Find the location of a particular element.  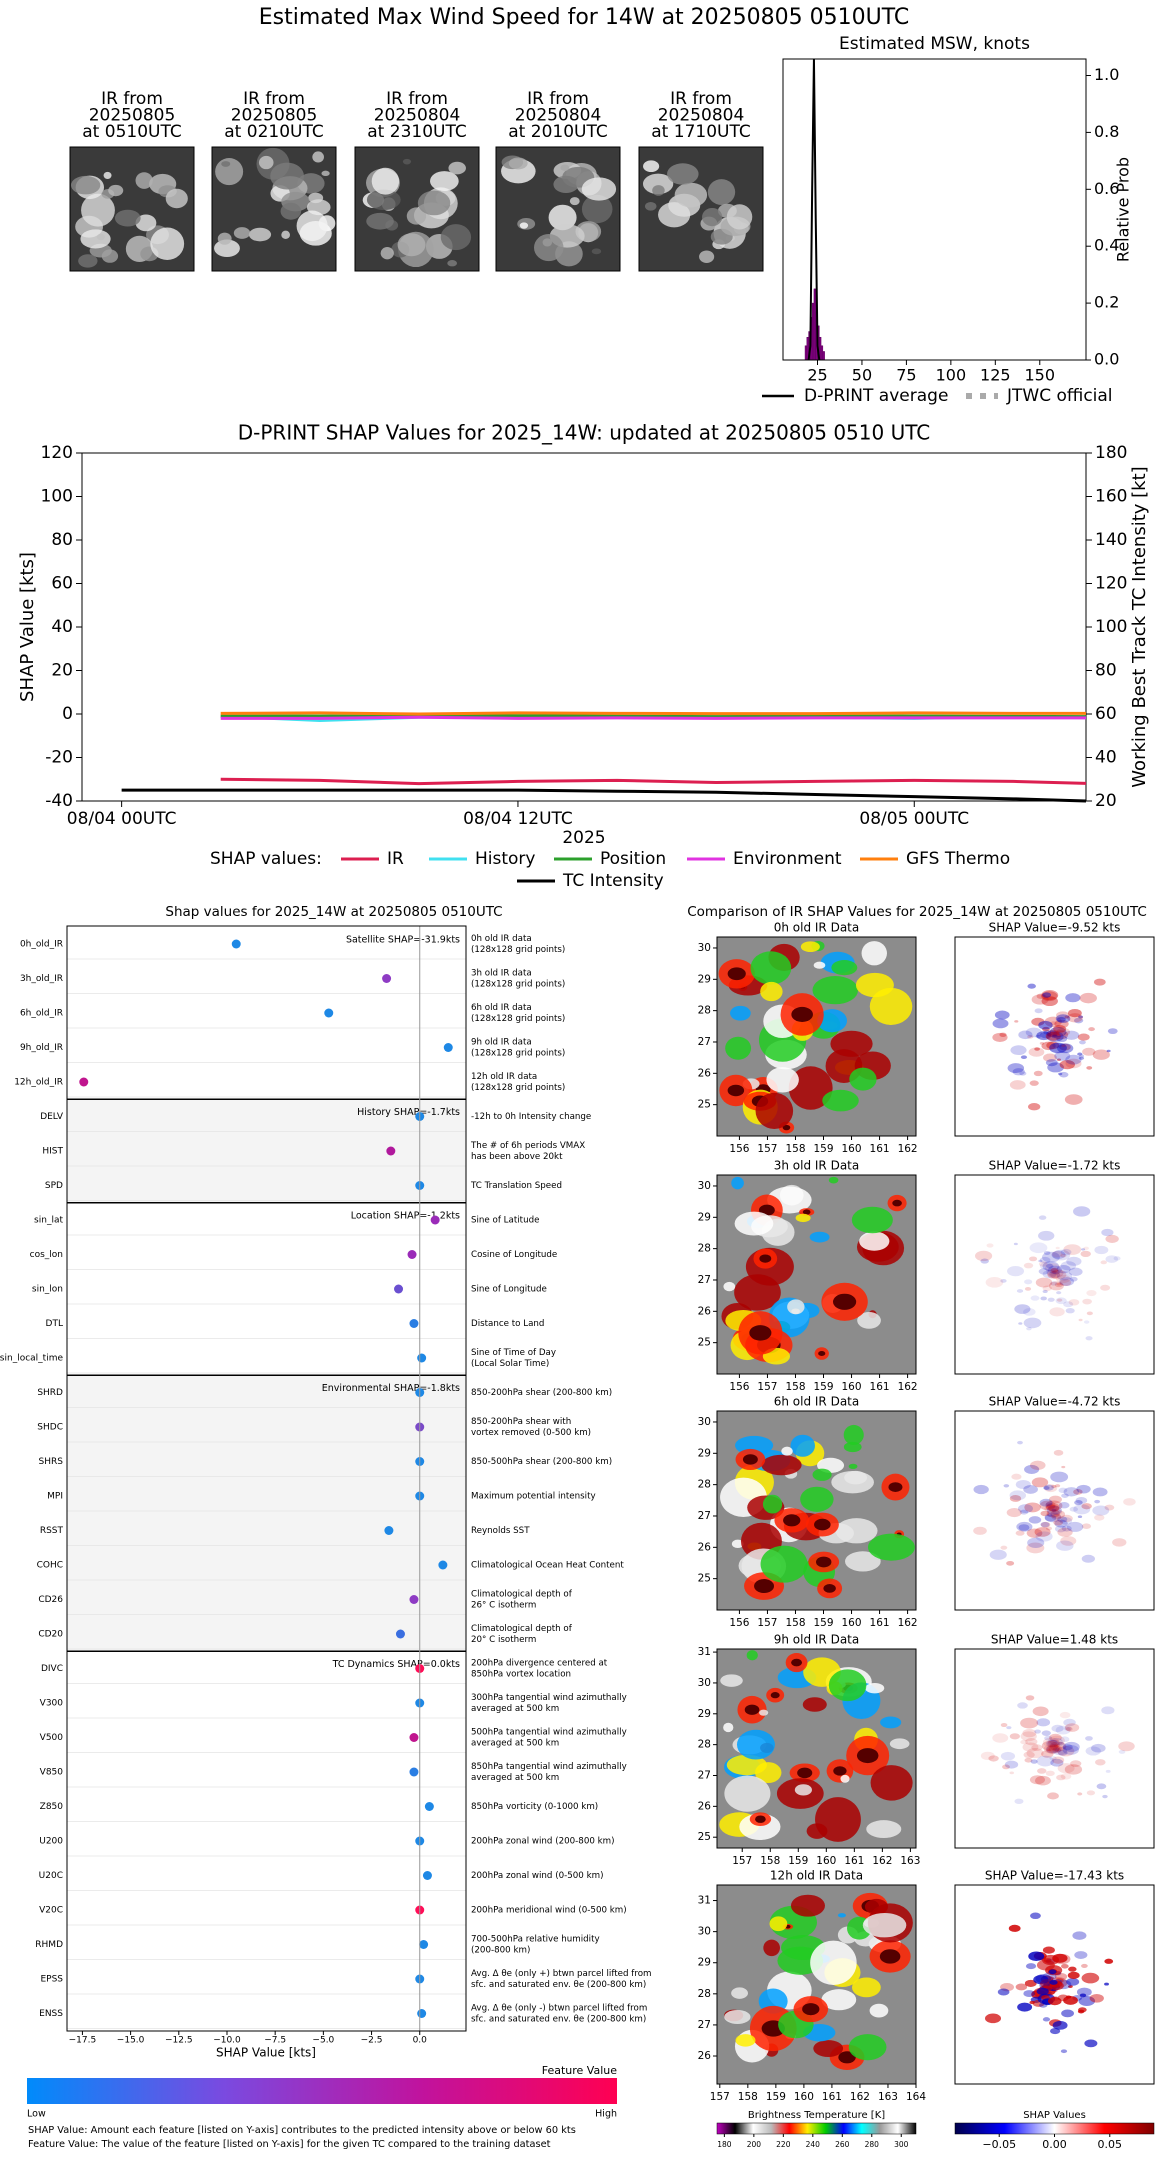

x-tick-label: 50 is located at coordinates (862, 375).